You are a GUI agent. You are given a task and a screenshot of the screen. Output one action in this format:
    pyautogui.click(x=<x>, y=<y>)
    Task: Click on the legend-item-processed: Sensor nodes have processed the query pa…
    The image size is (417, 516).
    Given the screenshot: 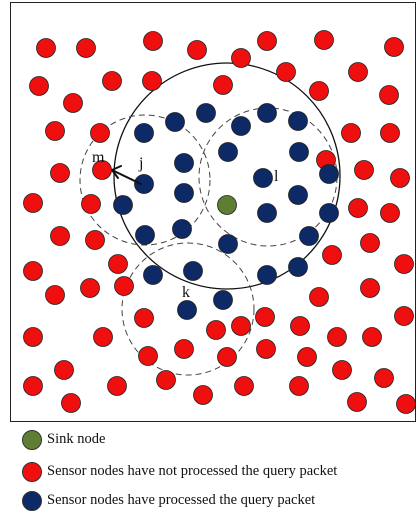 What is the action you would take?
    pyautogui.click(x=219, y=501)
    